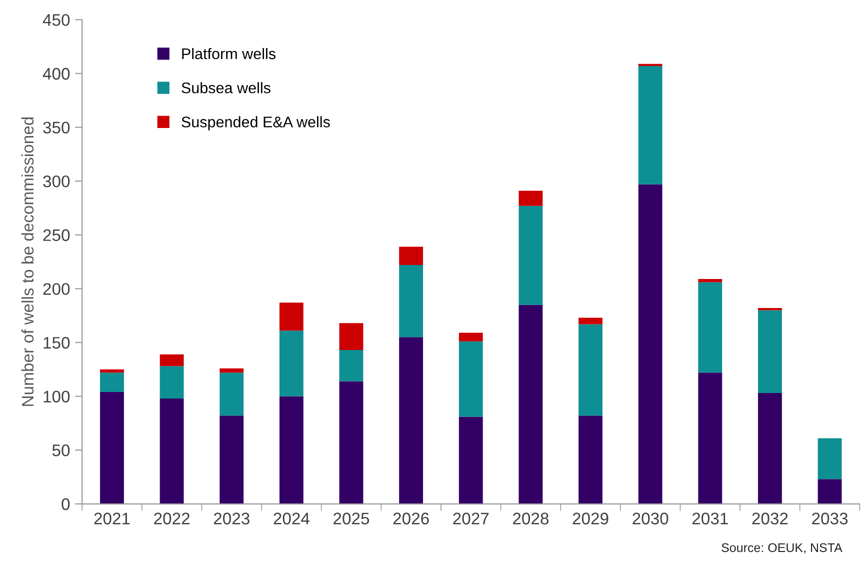  Describe the element at coordinates (590, 518) in the screenshot. I see `x-tick-label: 2029` at that location.